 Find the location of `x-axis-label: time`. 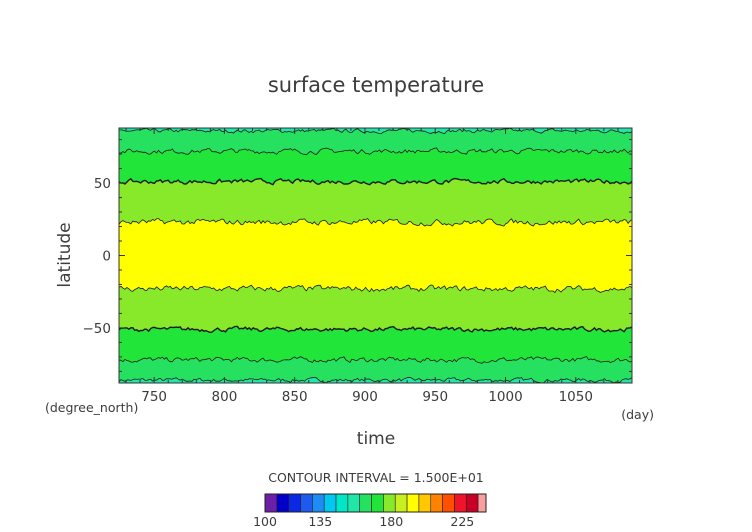

x-axis-label: time is located at coordinates (376, 439).